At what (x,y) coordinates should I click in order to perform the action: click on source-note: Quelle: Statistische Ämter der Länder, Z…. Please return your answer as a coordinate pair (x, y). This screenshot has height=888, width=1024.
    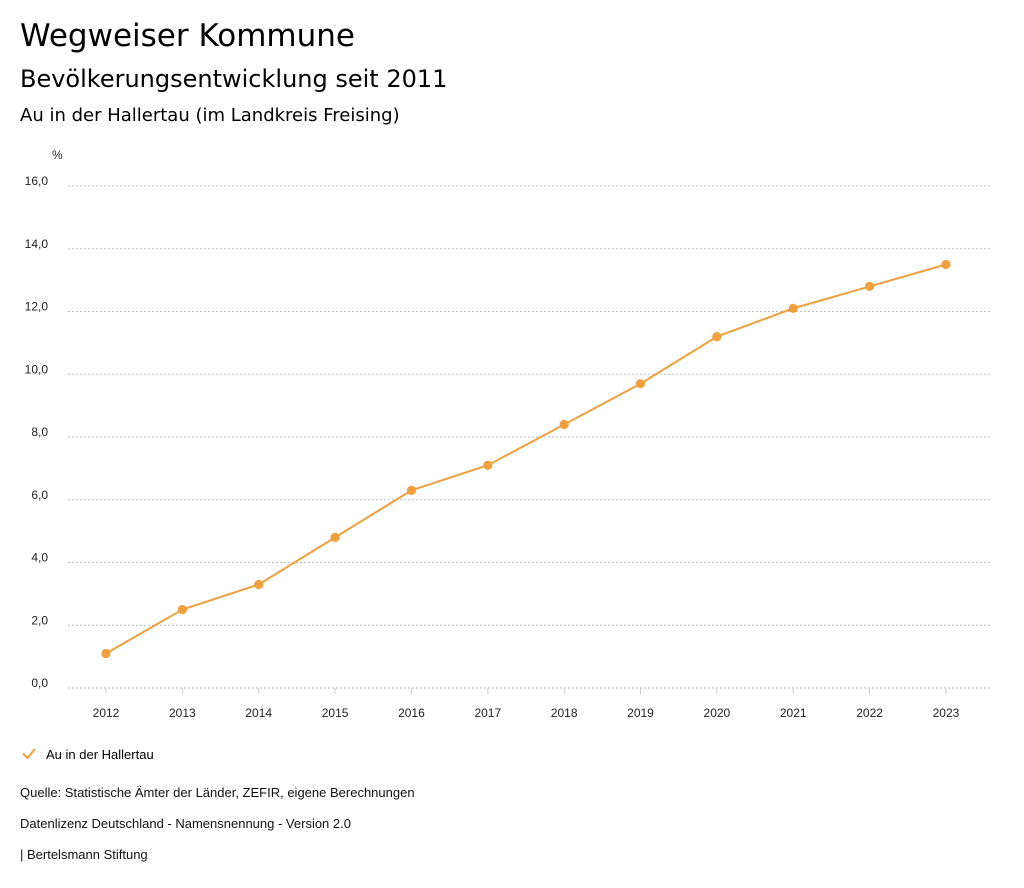
    Looking at the image, I should click on (217, 792).